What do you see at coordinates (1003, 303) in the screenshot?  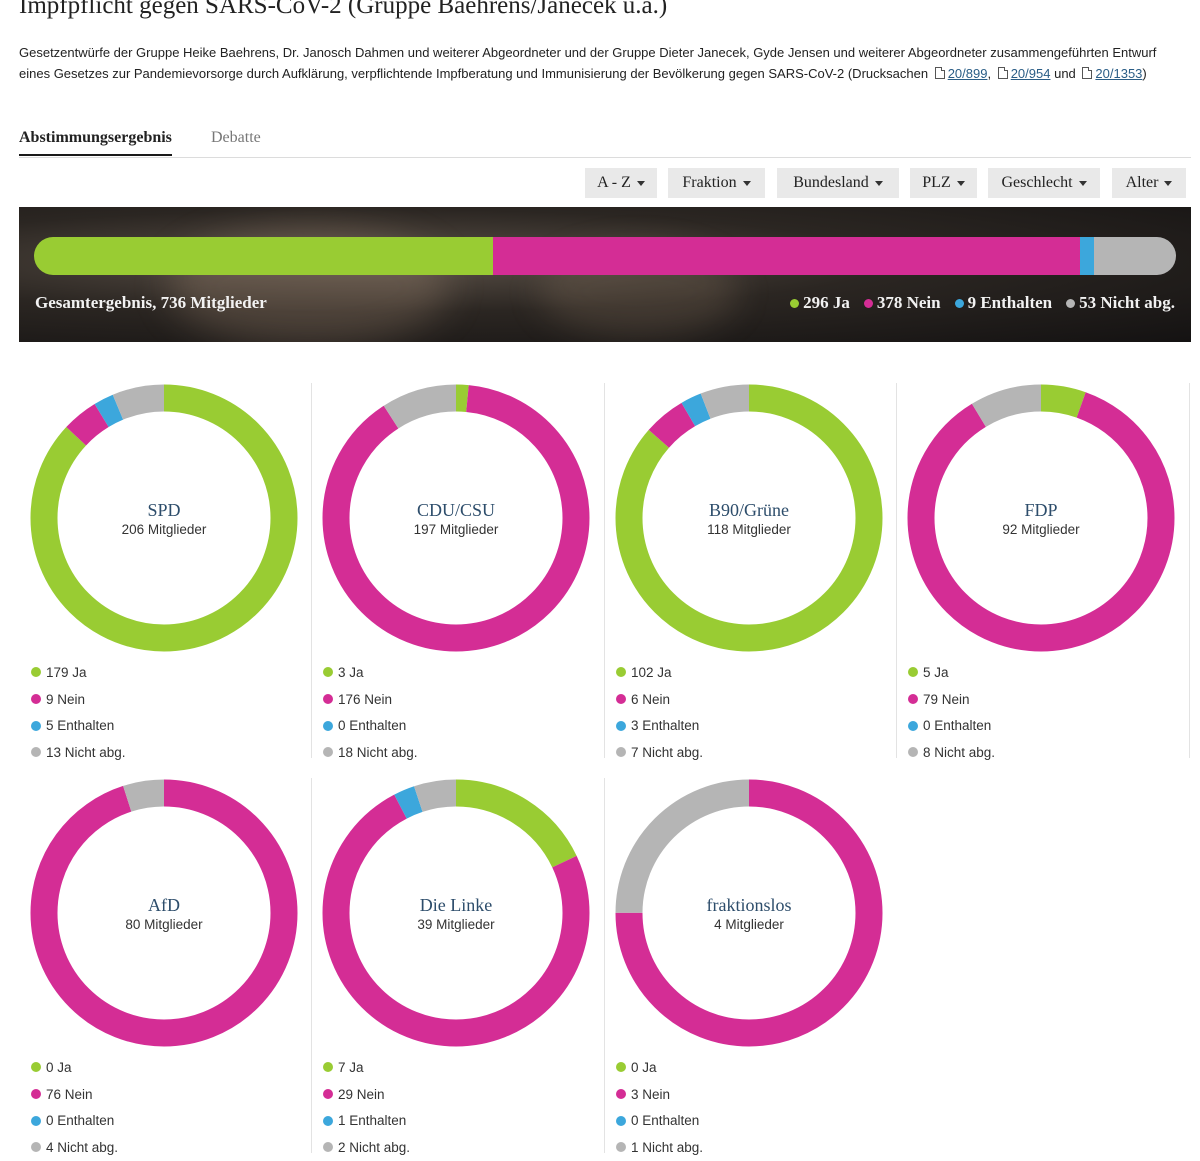 I see `legend-enthalten: 9 Enthalten` at bounding box center [1003, 303].